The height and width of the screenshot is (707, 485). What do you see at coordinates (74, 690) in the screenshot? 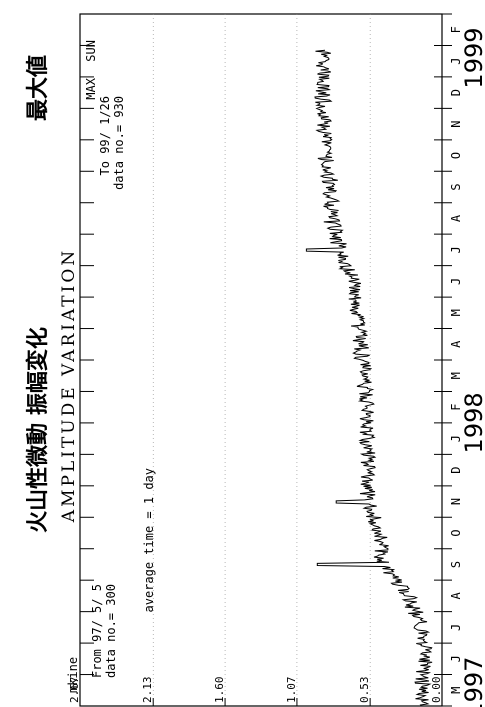
I see `value-tick-label: 2.67` at bounding box center [74, 690].